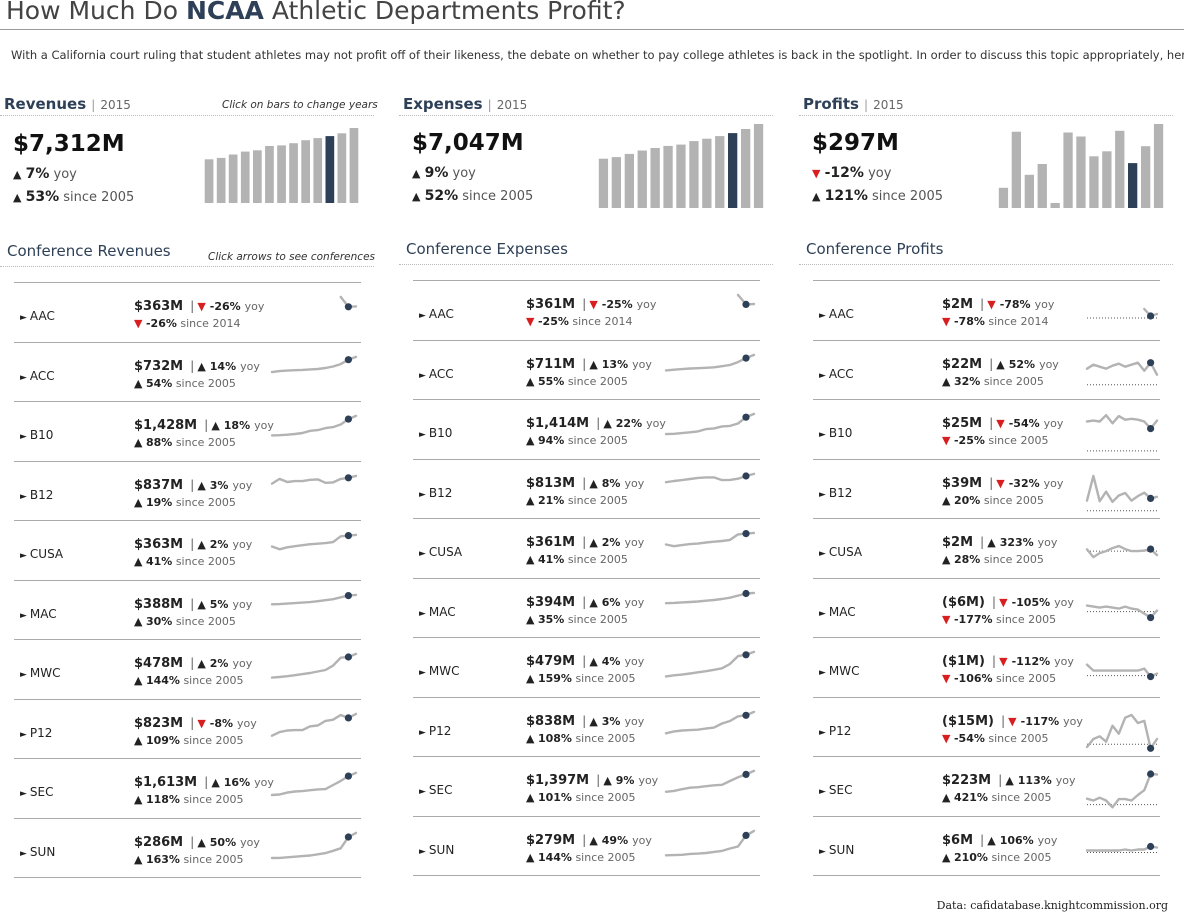 The width and height of the screenshot is (1184, 913). Describe the element at coordinates (36, 495) in the screenshot. I see `rev-conference-toggle: ► B12` at that location.